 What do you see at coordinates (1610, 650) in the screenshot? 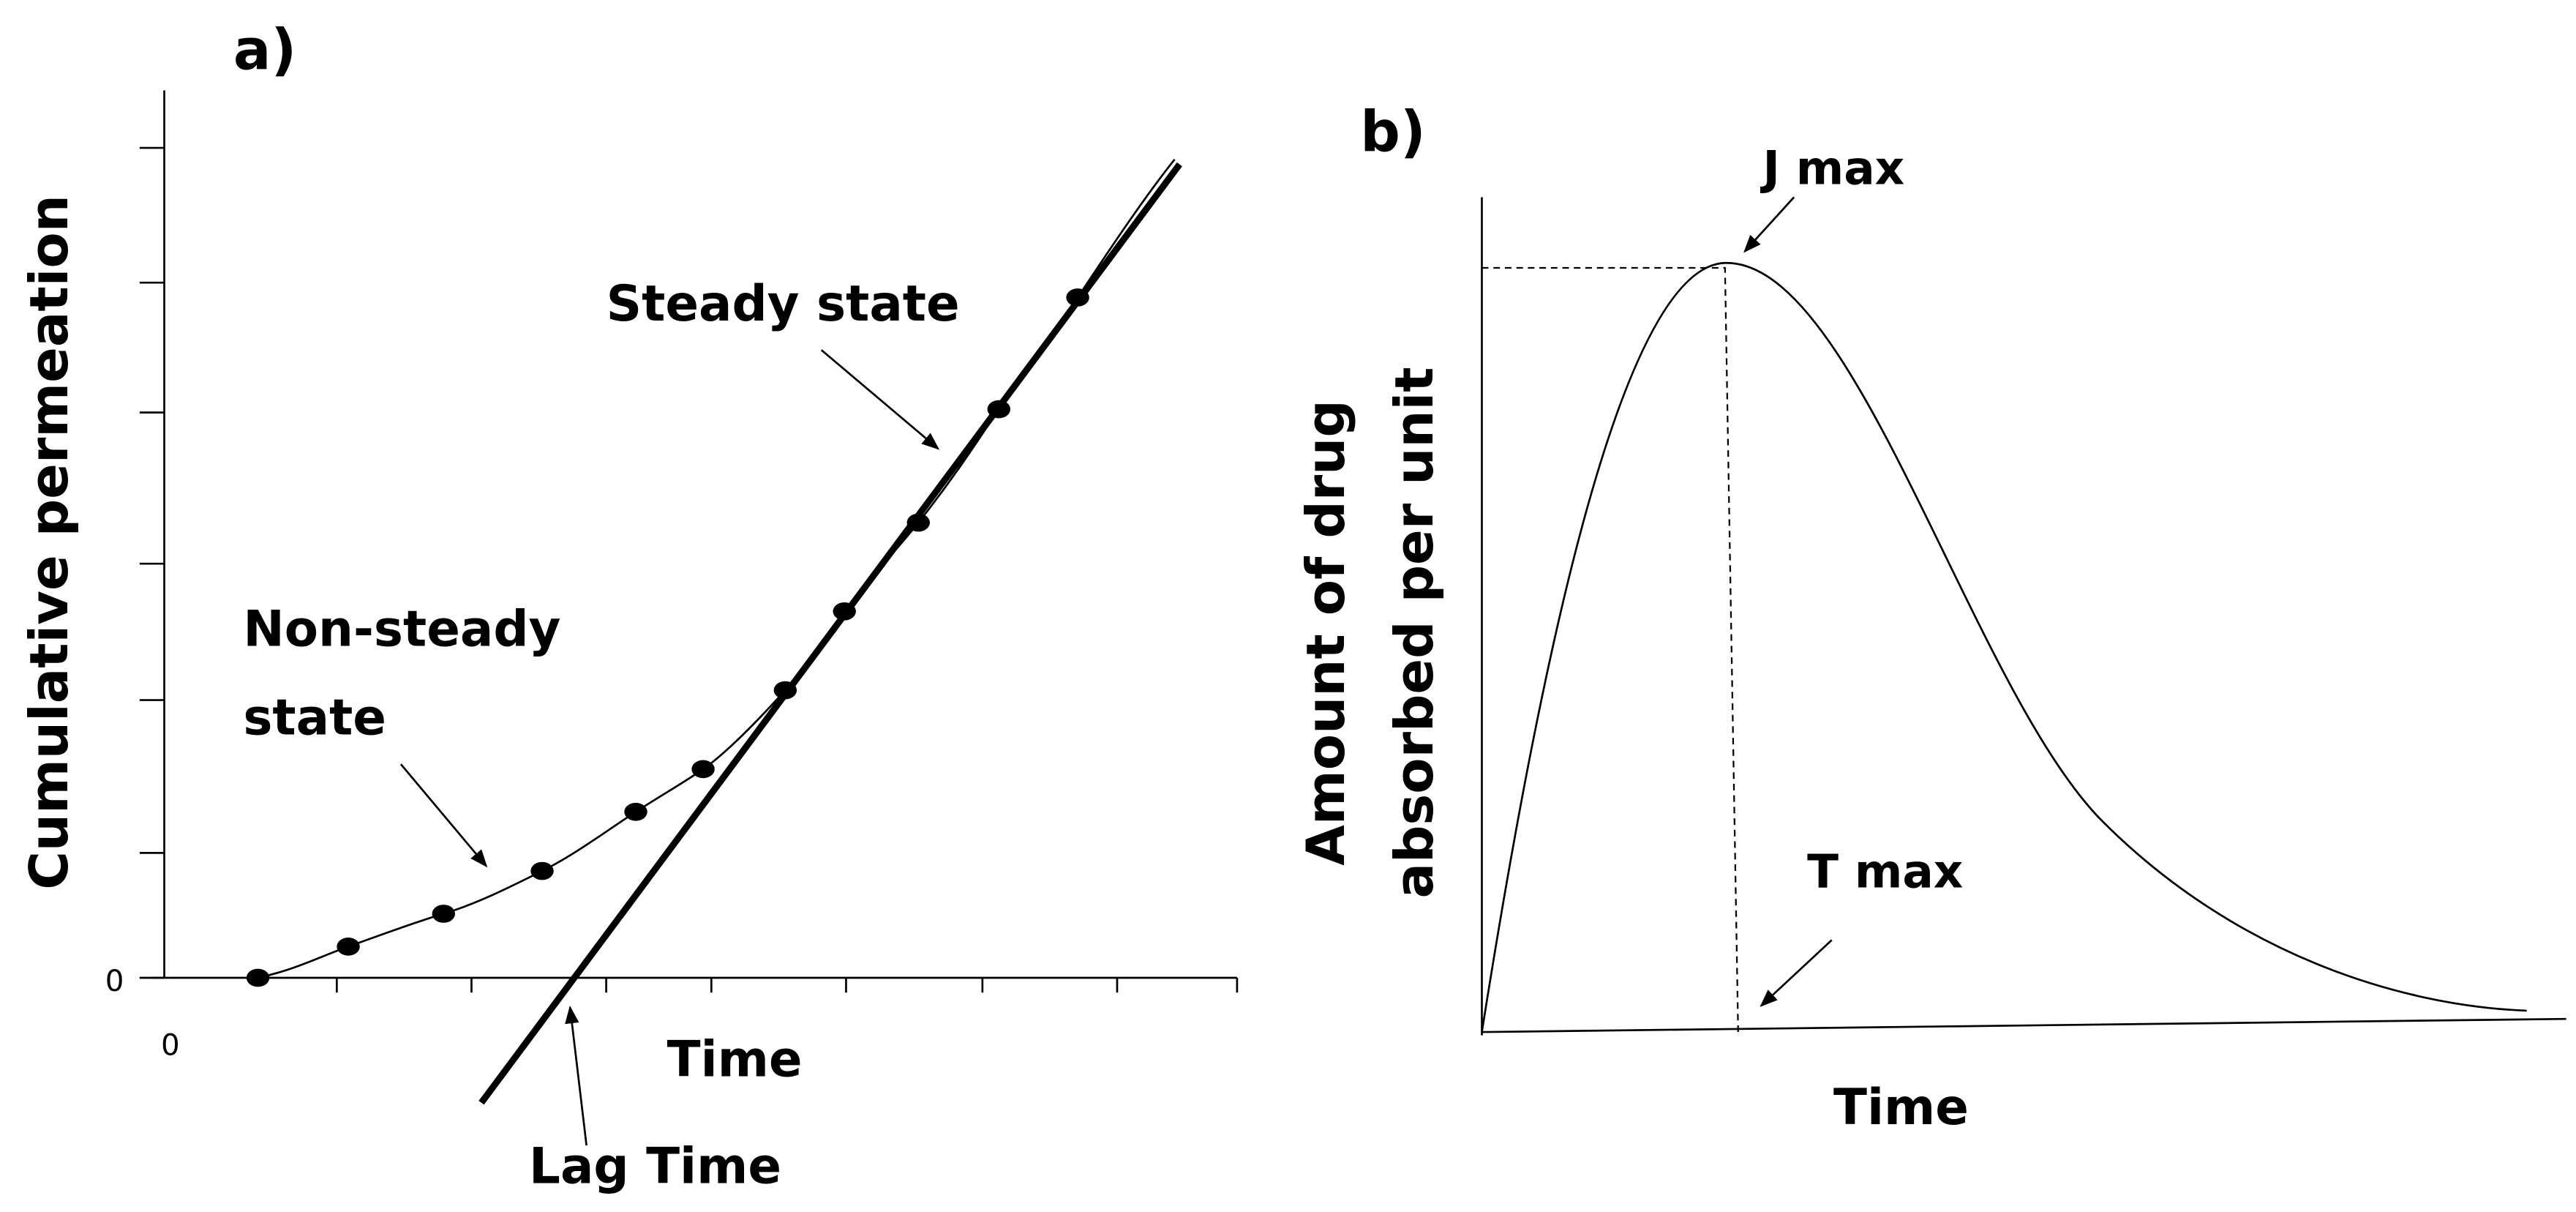
I see `peak-guides` at bounding box center [1610, 650].